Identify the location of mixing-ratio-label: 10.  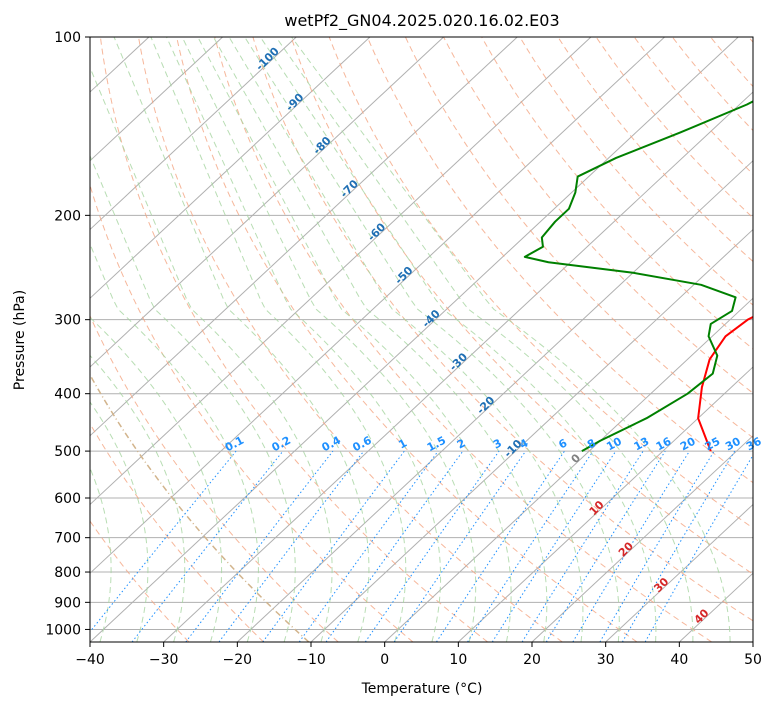
(614, 444).